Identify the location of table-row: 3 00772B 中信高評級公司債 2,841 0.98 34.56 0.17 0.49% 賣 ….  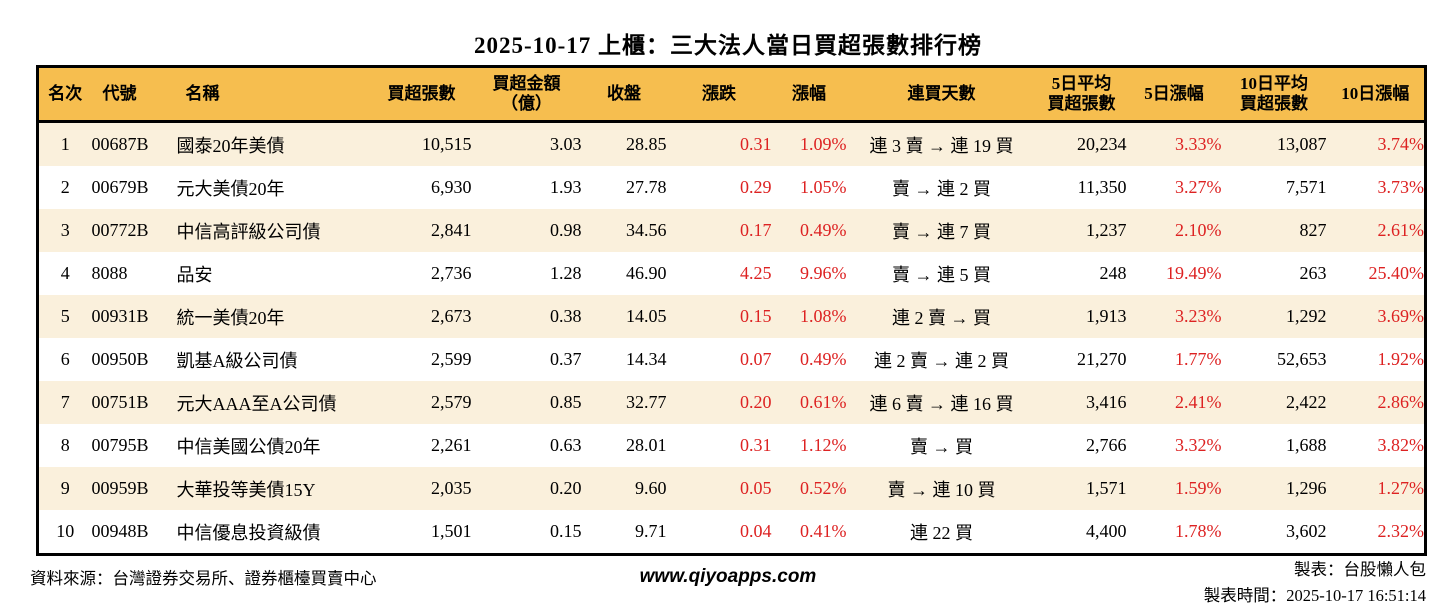
(731, 230).